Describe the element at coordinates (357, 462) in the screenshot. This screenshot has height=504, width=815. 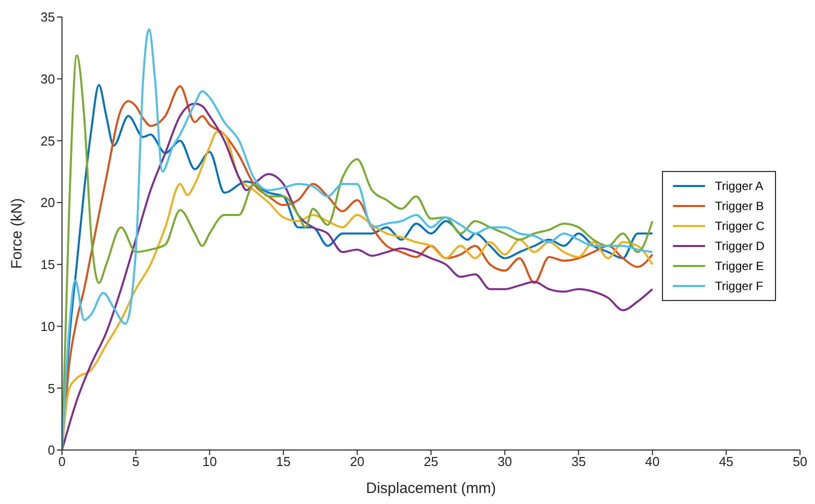
I see `x-tick-label: 20` at that location.